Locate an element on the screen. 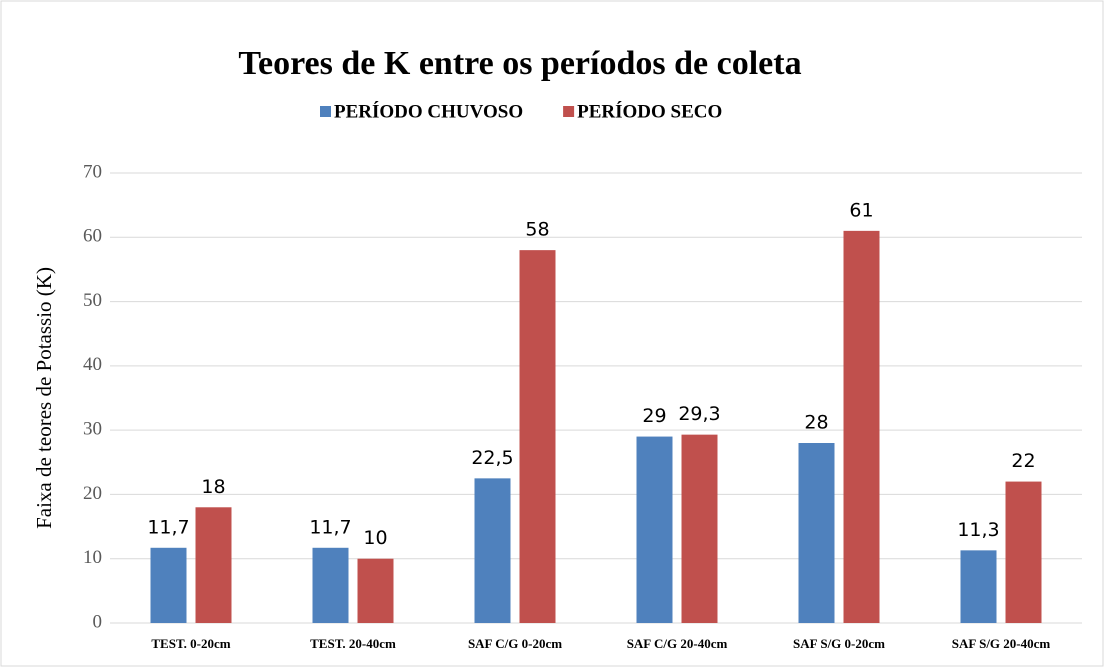 This screenshot has height=667, width=1104. y-tick-label: 30 is located at coordinates (92, 429).